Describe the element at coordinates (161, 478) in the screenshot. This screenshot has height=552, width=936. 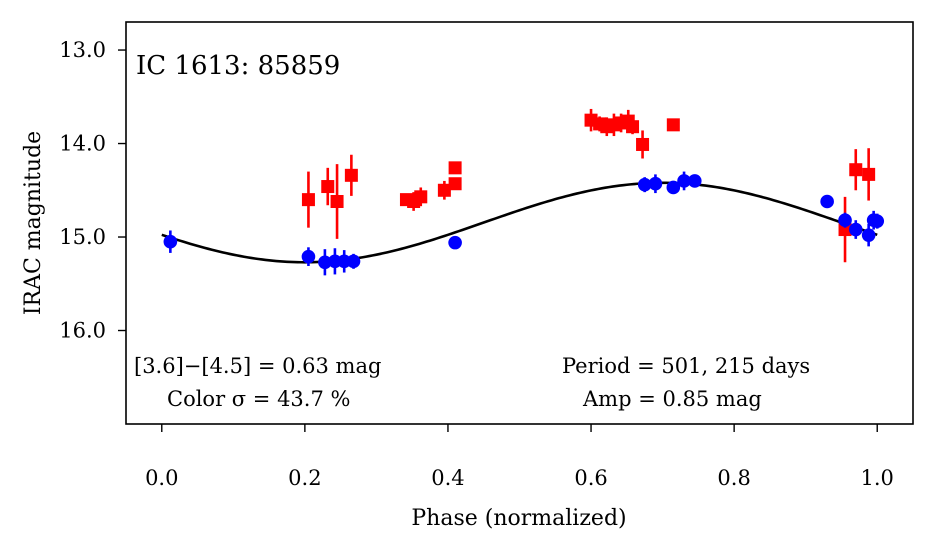
I see `x-tick-label: 0.0` at that location.